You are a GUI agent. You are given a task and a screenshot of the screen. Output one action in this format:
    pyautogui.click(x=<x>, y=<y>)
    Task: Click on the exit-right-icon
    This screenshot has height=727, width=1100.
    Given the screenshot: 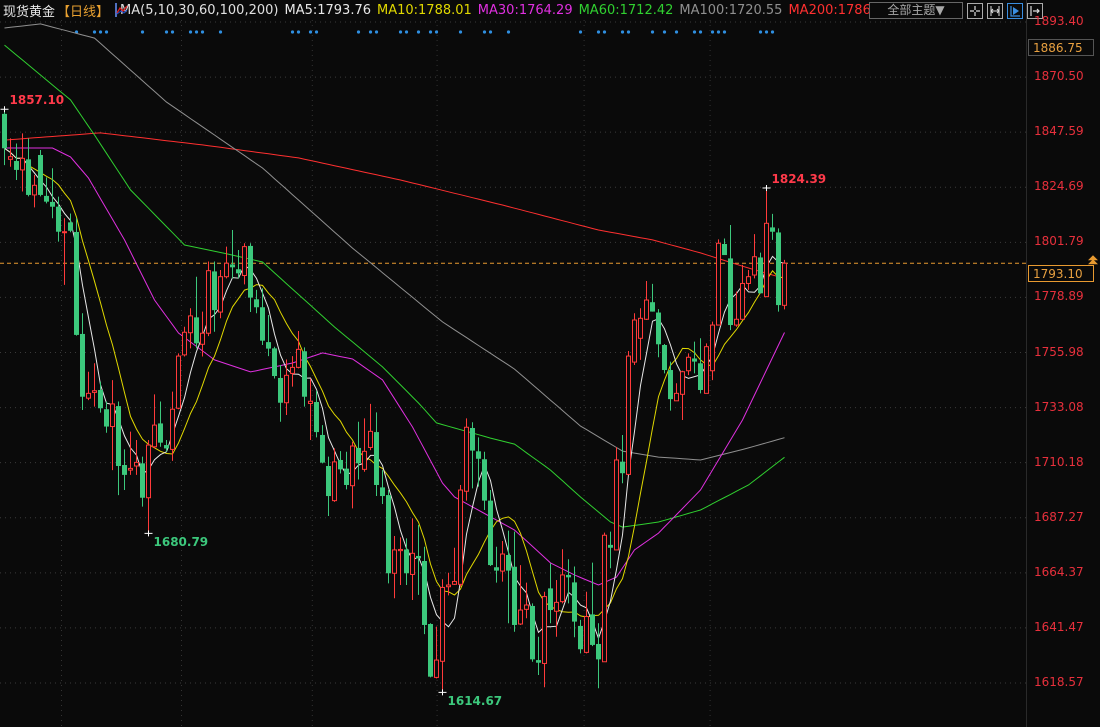 What is the action you would take?
    pyautogui.click(x=1035, y=10)
    